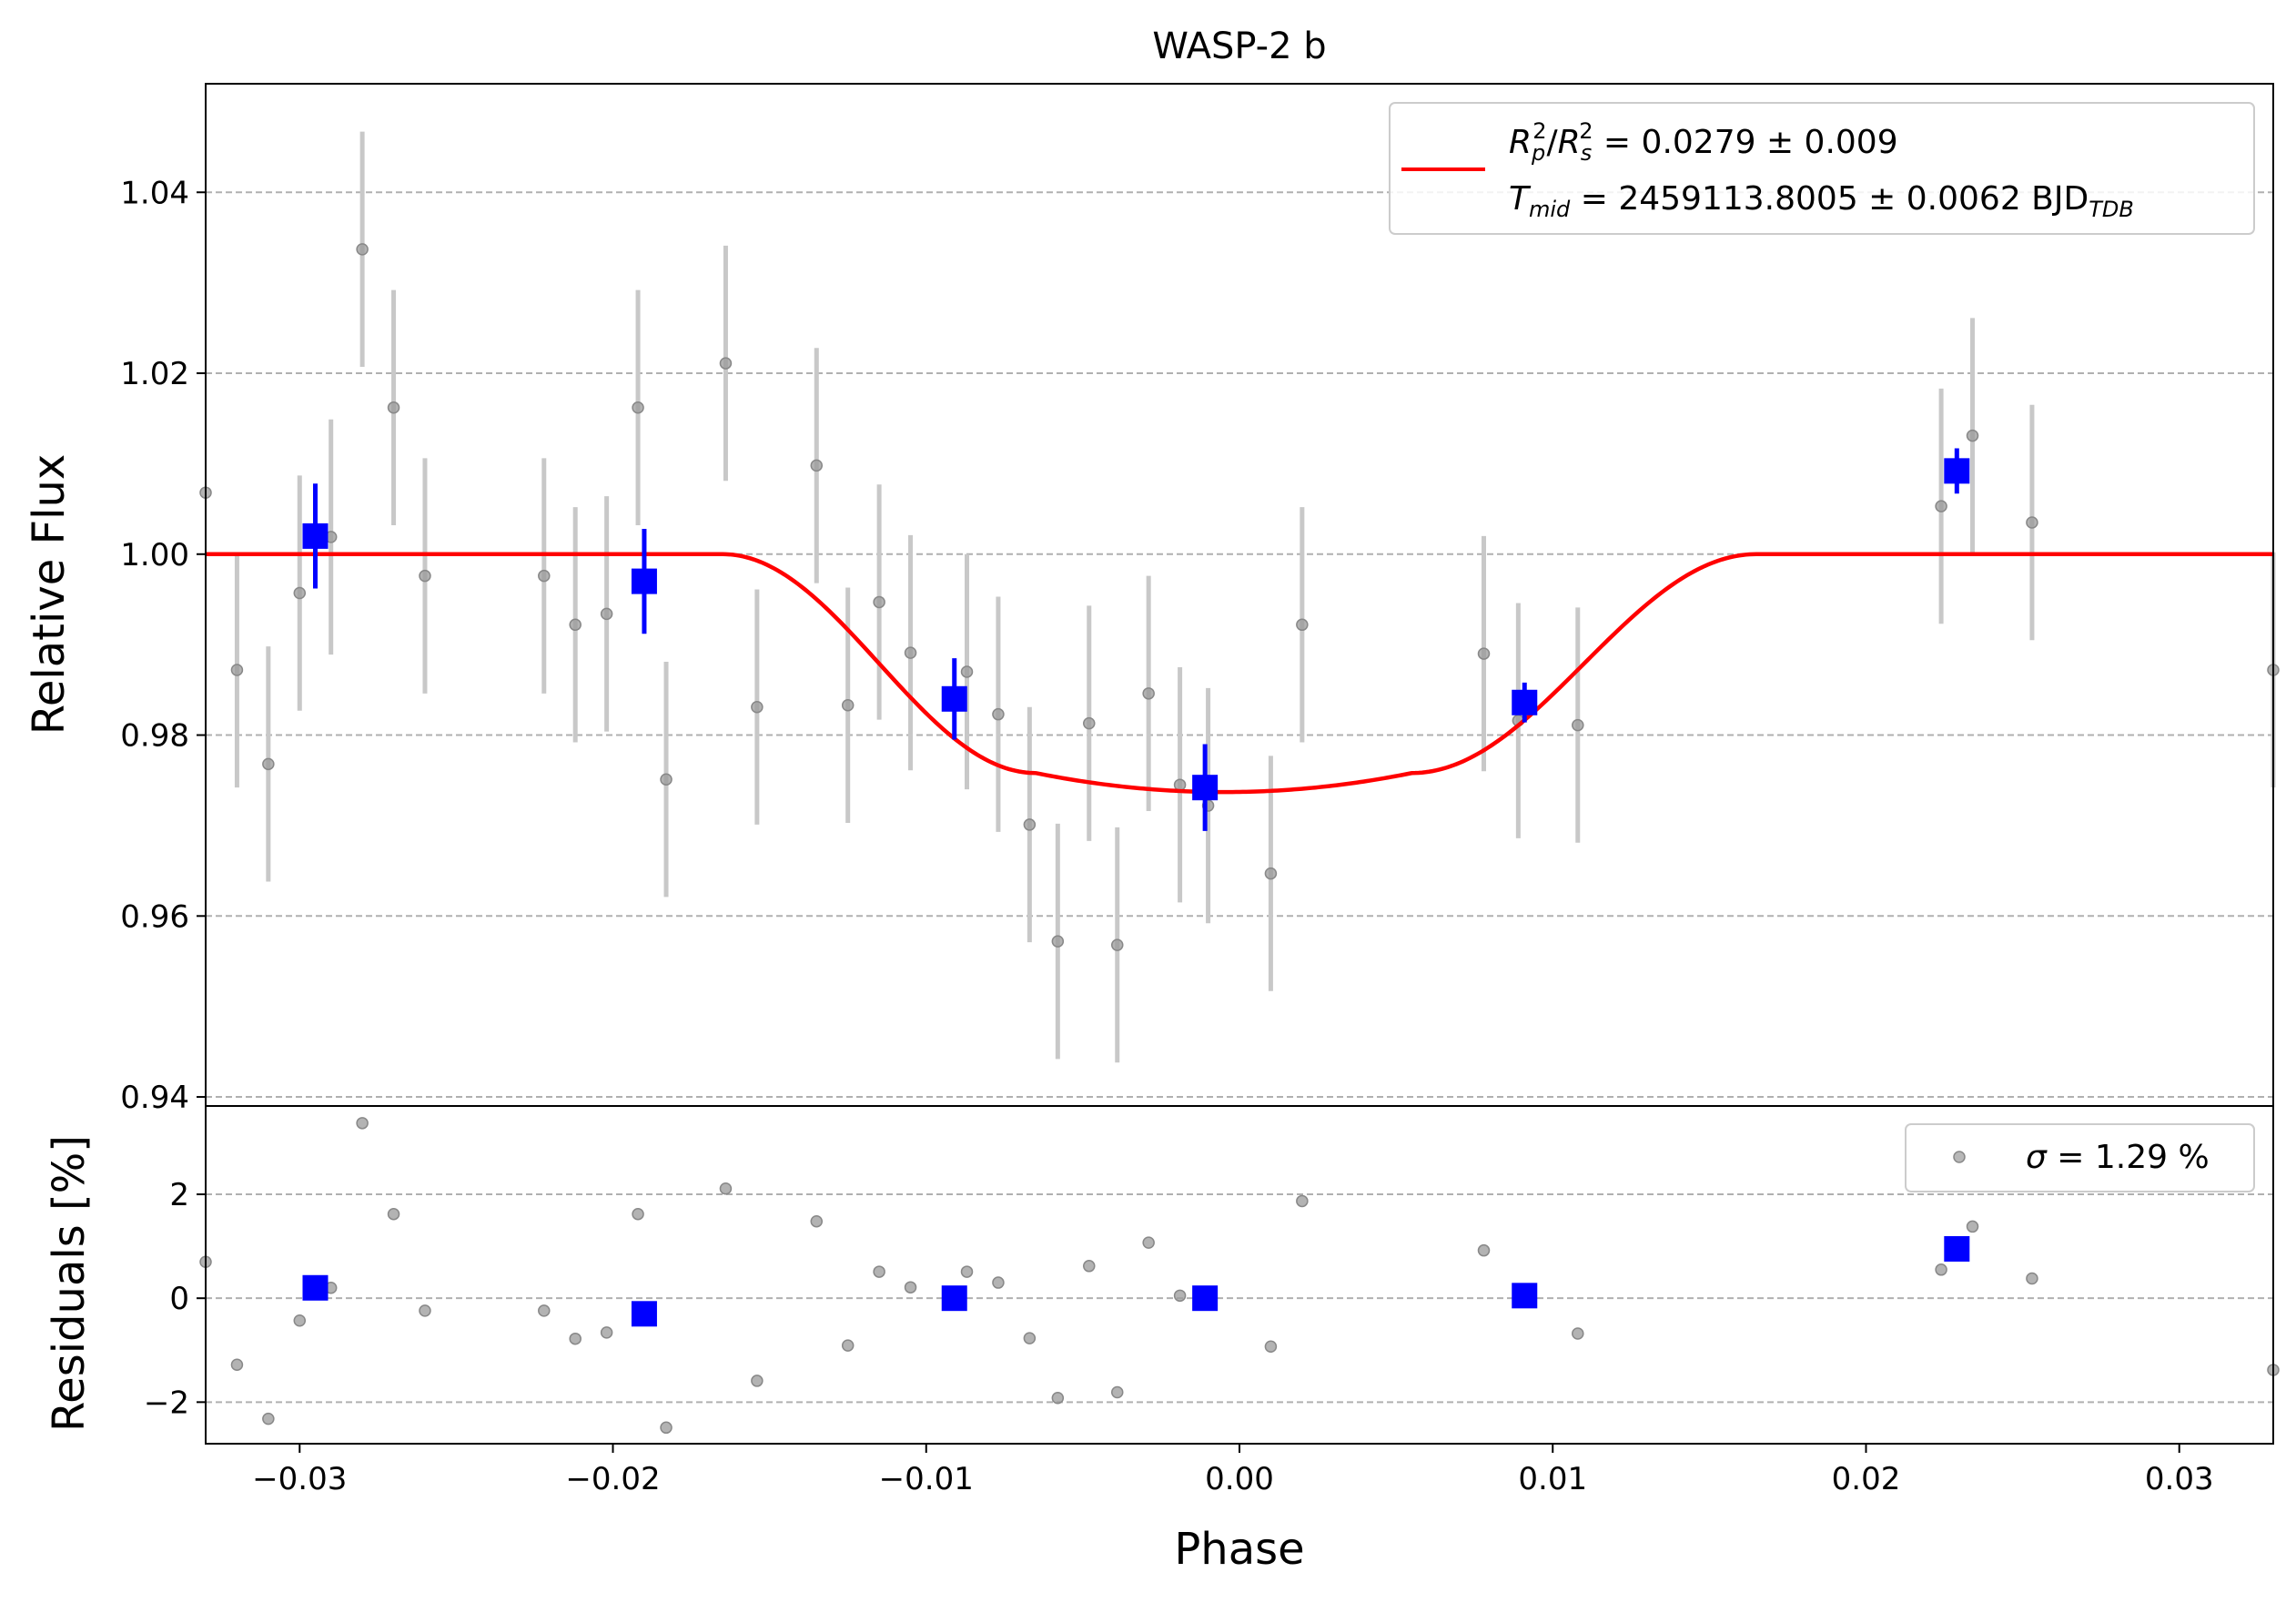 The height and width of the screenshot is (1603, 2296). I want to click on residuals-legend-box, so click(2080, 1157).